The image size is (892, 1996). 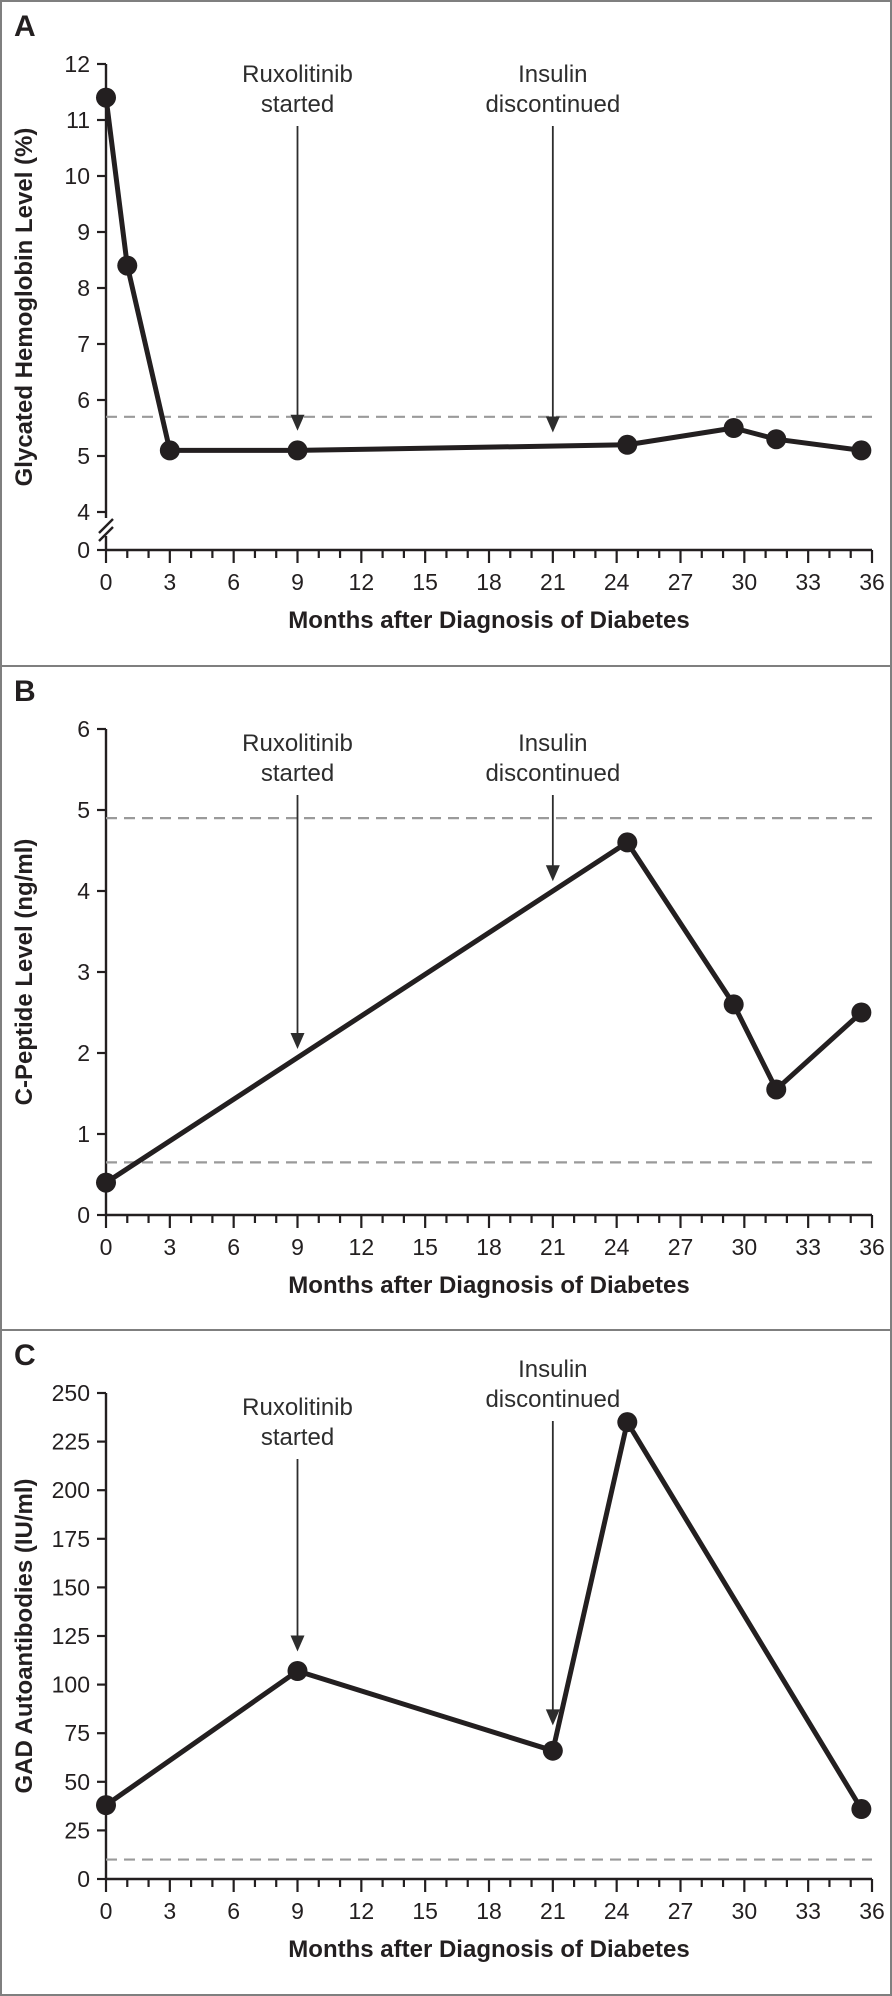 What do you see at coordinates (25, 691) in the screenshot?
I see `panel-b-label: B` at bounding box center [25, 691].